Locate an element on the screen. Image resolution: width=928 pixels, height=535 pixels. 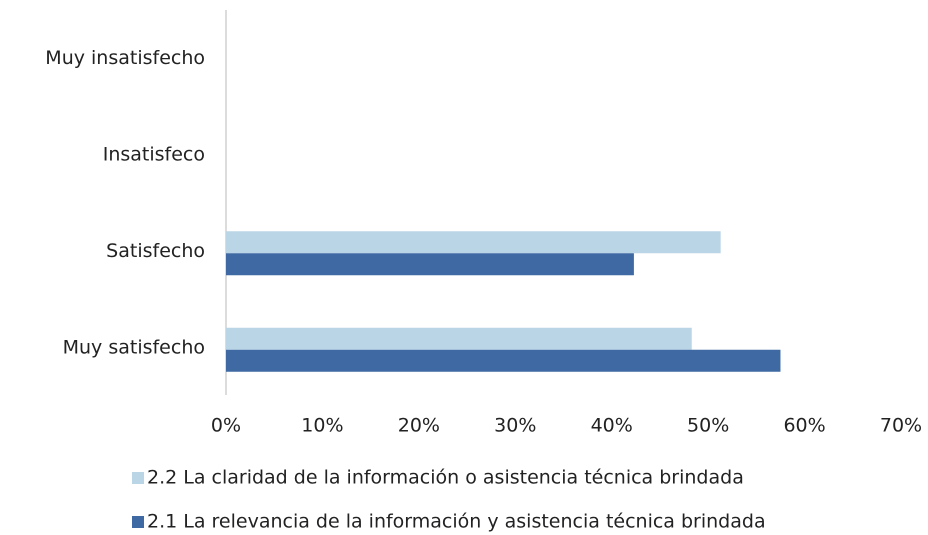
x-tick-label: 70% is located at coordinates (901, 426).